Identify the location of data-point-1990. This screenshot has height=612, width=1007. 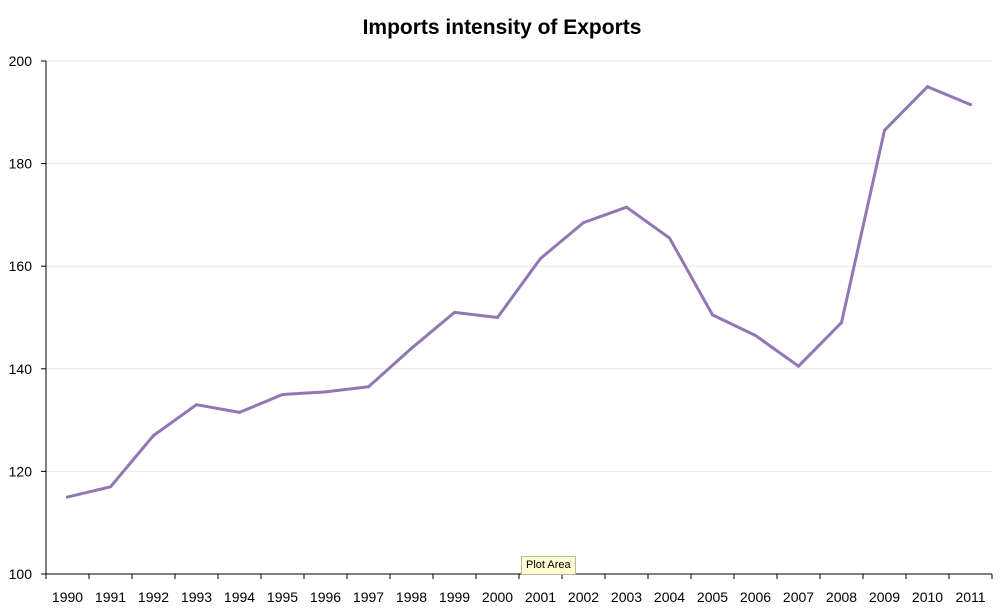
(67, 497).